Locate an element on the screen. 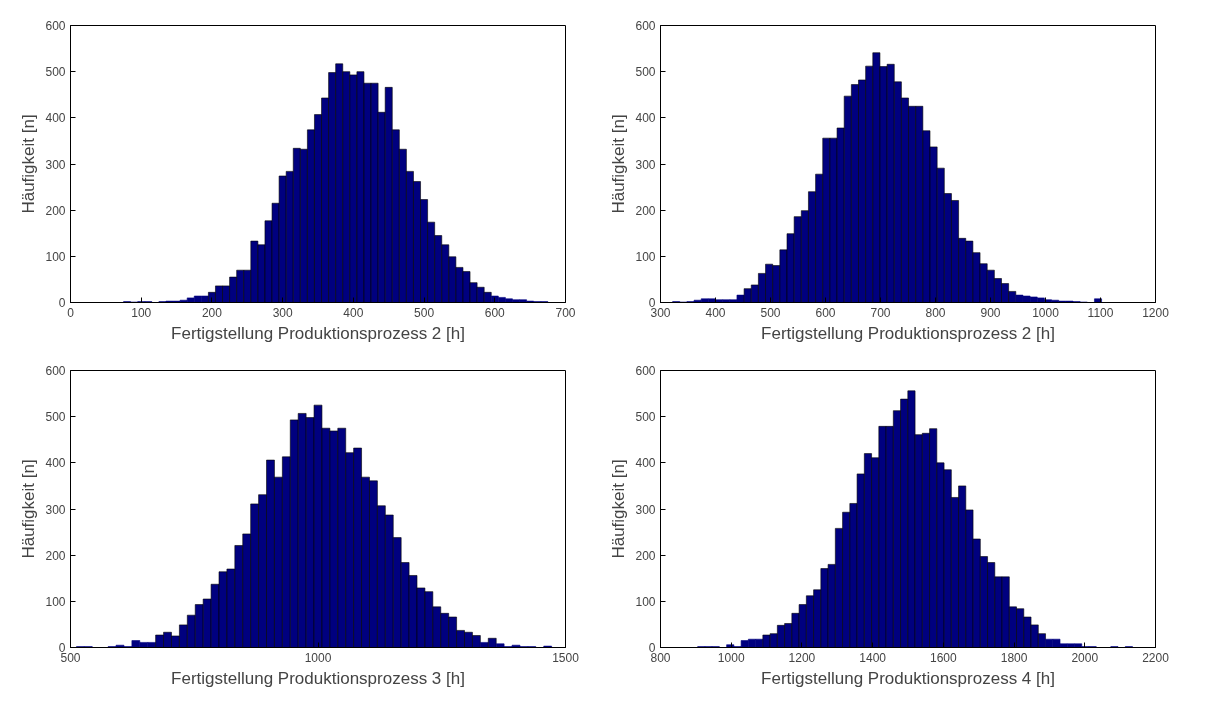 This screenshot has height=720, width=1210. x-tick-label: 2000 is located at coordinates (1085, 657).